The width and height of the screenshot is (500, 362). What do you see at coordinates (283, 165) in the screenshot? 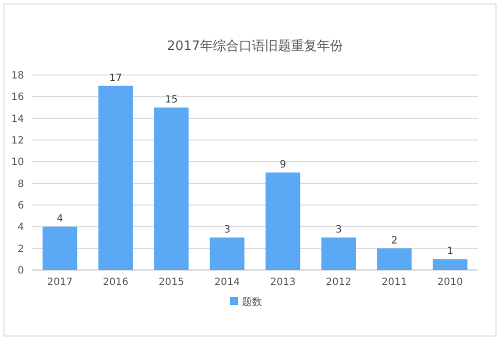
I see `data-label: 9` at bounding box center [283, 165].